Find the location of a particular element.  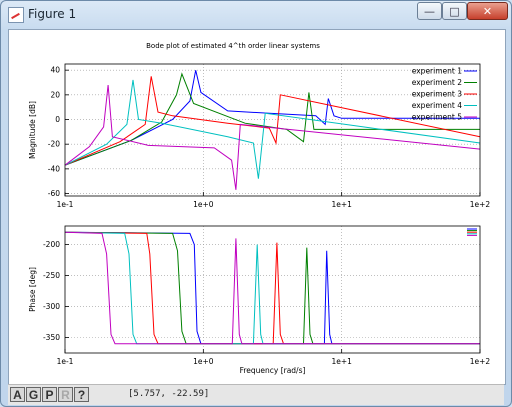

panel-1-y-axis-label: Magnitude [dB] is located at coordinates (32, 130).